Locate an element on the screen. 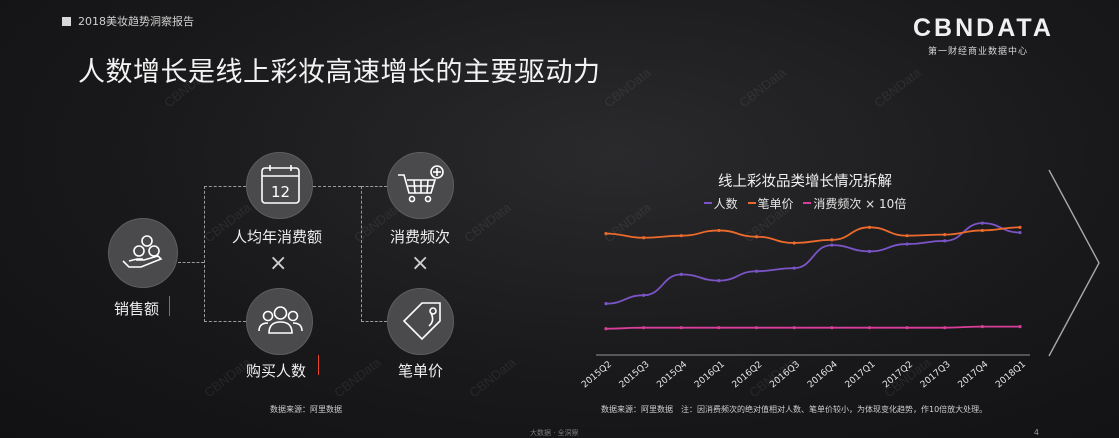 Image resolution: width=1119 pixels, height=438 pixels. x-tick-label: 2017Q2 is located at coordinates (898, 375).